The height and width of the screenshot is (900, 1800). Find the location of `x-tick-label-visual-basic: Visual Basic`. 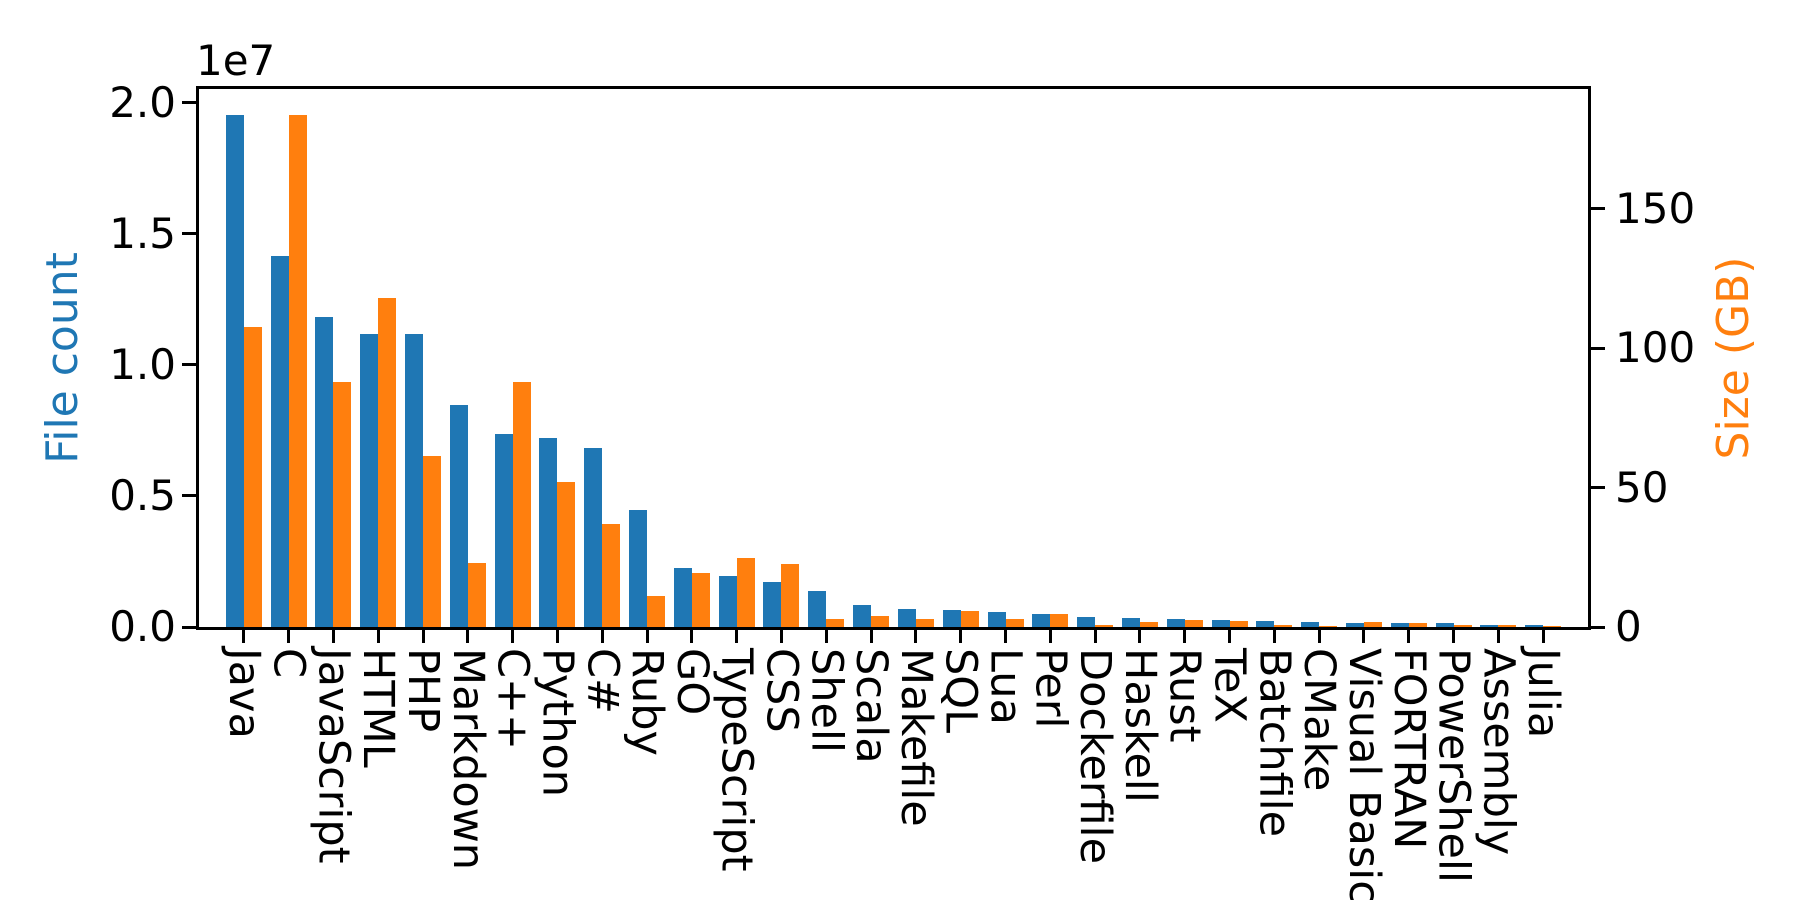

x-tick-label-visual-basic: Visual Basic is located at coordinates (1363, 774).